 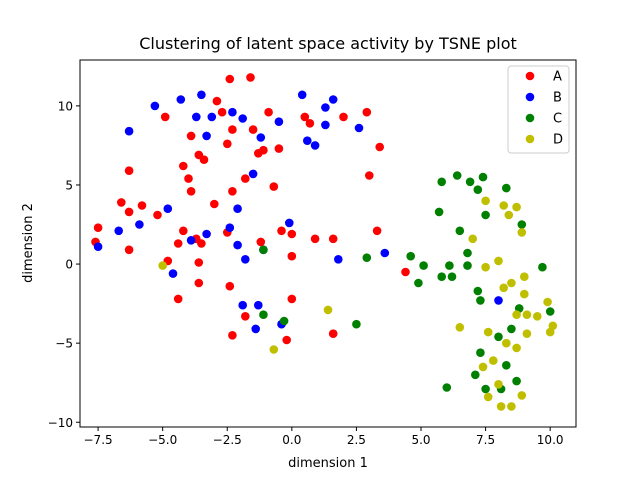 What do you see at coordinates (64, 344) in the screenshot?
I see `y-tick-label: −5` at bounding box center [64, 344].